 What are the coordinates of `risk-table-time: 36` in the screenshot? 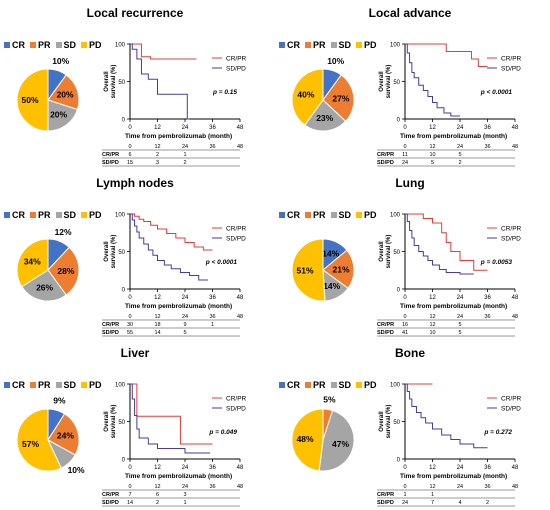 It's located at (487, 487).